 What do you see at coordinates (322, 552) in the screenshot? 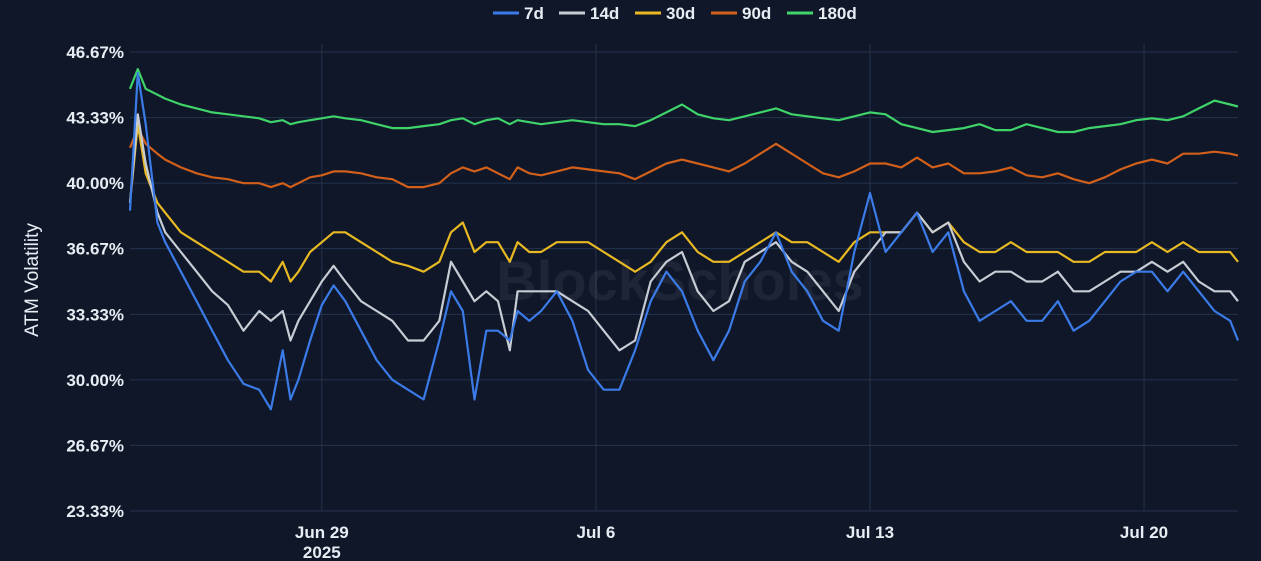
I see `x-tick-year-label: 2025` at bounding box center [322, 552].